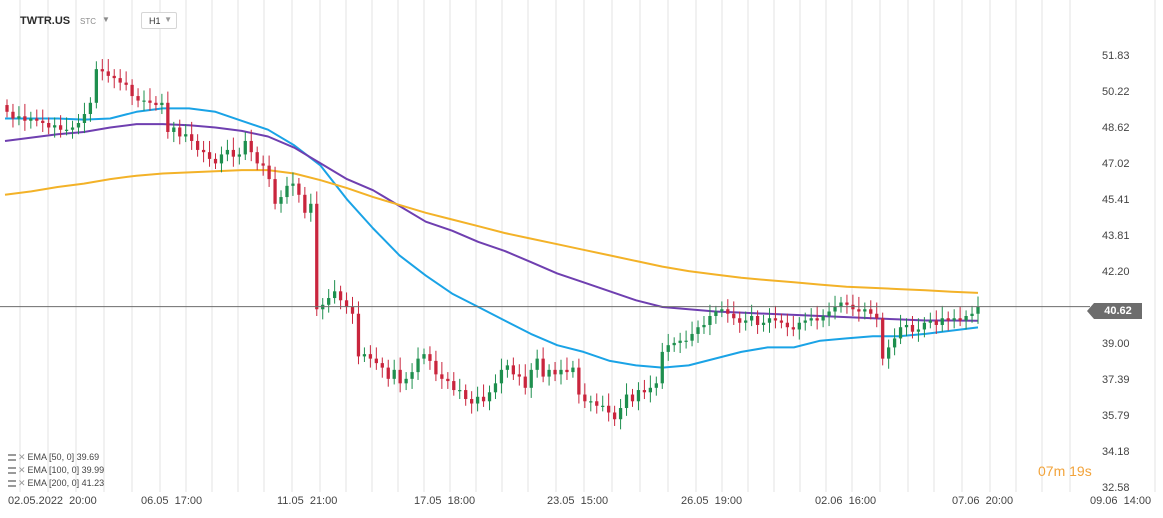 The height and width of the screenshot is (518, 1163). I want to click on x-tick-label: 02.06 16:00, so click(845, 501).